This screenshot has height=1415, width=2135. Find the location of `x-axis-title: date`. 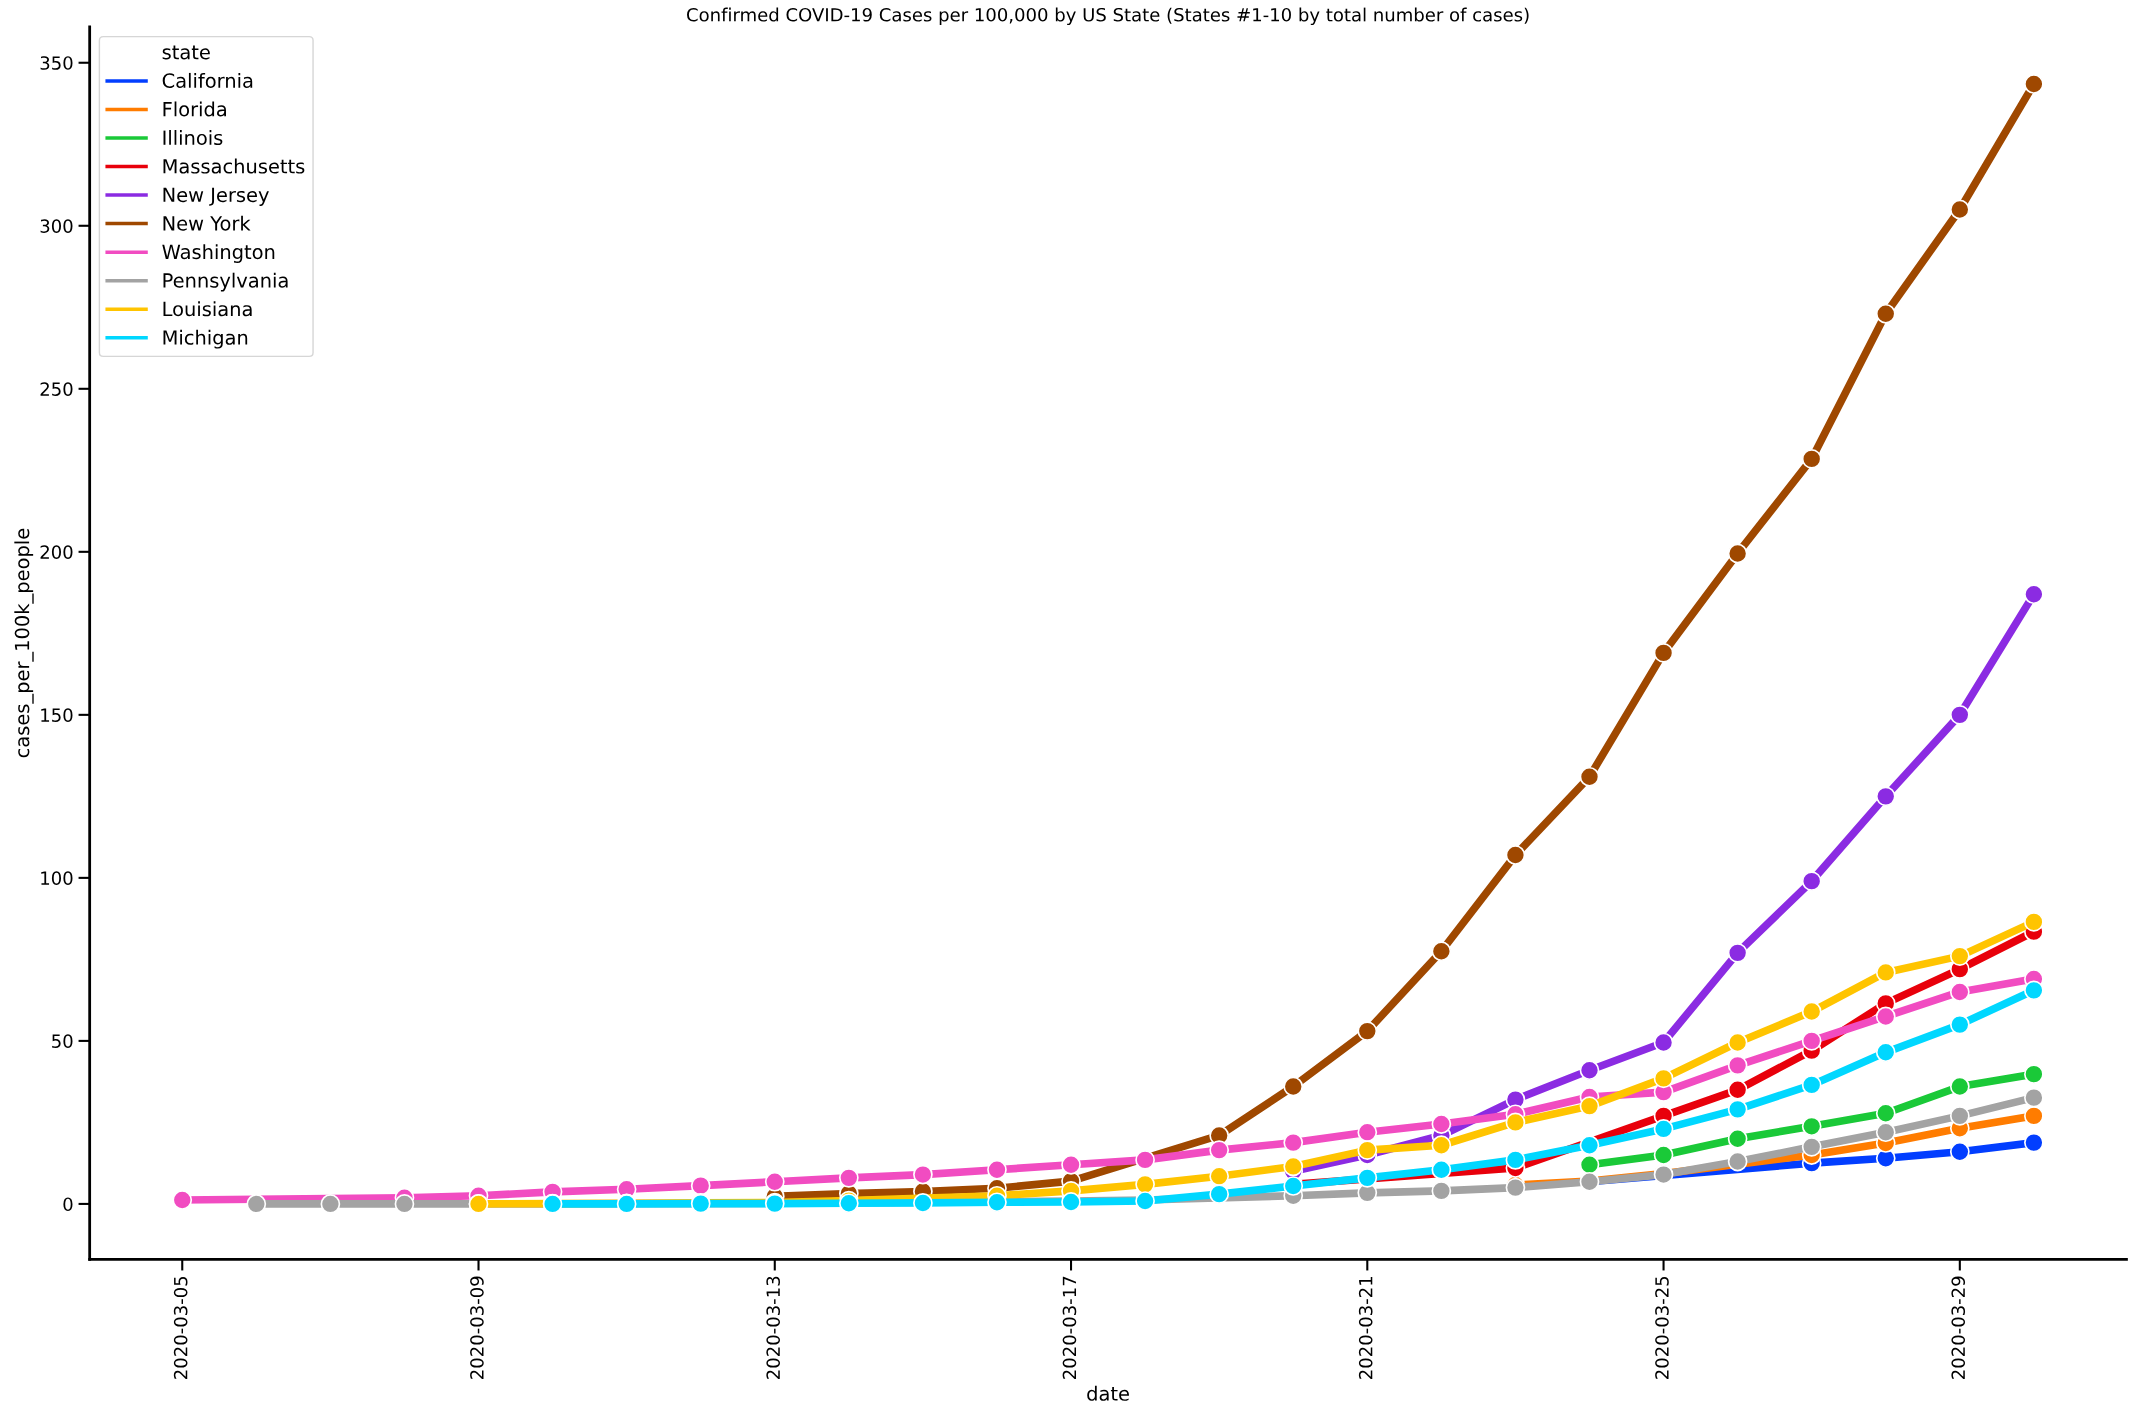

x-axis-title: date is located at coordinates (1108, 1393).